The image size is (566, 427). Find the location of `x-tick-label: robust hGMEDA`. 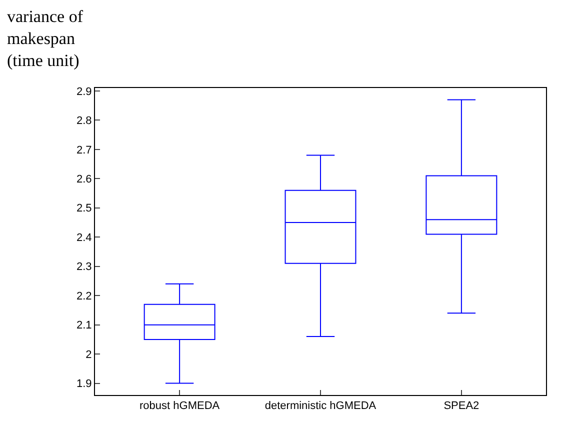

x-tick-label: robust hGMEDA is located at coordinates (180, 406).